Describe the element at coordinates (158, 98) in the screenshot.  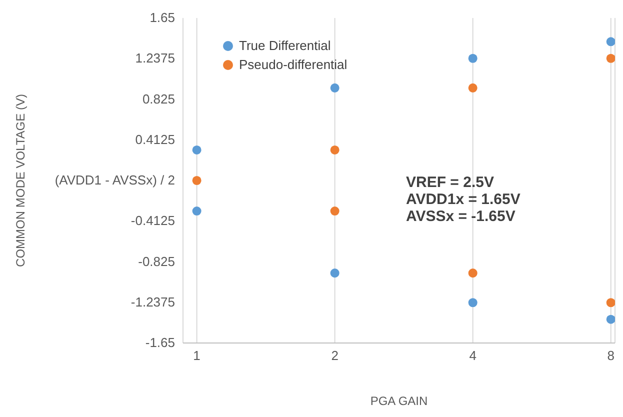
I see `y-tick-label: 0.825` at that location.